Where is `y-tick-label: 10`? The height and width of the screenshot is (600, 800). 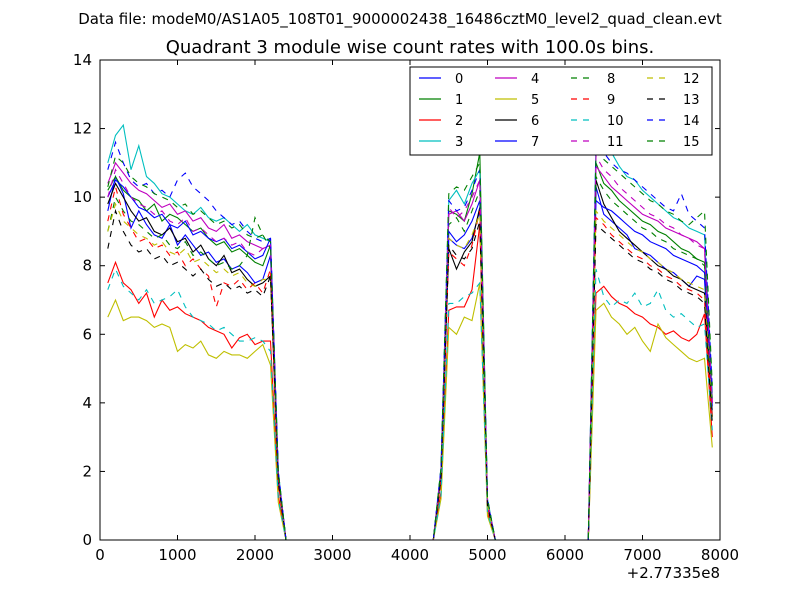 y-tick-label: 10 is located at coordinates (82, 197).